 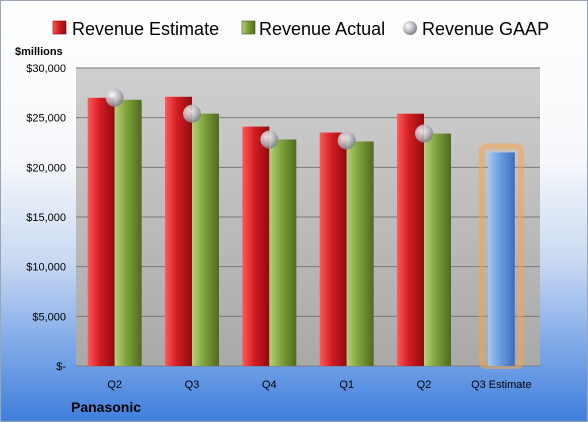 What do you see at coordinates (49, 317) in the screenshot?
I see `y-tick-label: $5,000` at bounding box center [49, 317].